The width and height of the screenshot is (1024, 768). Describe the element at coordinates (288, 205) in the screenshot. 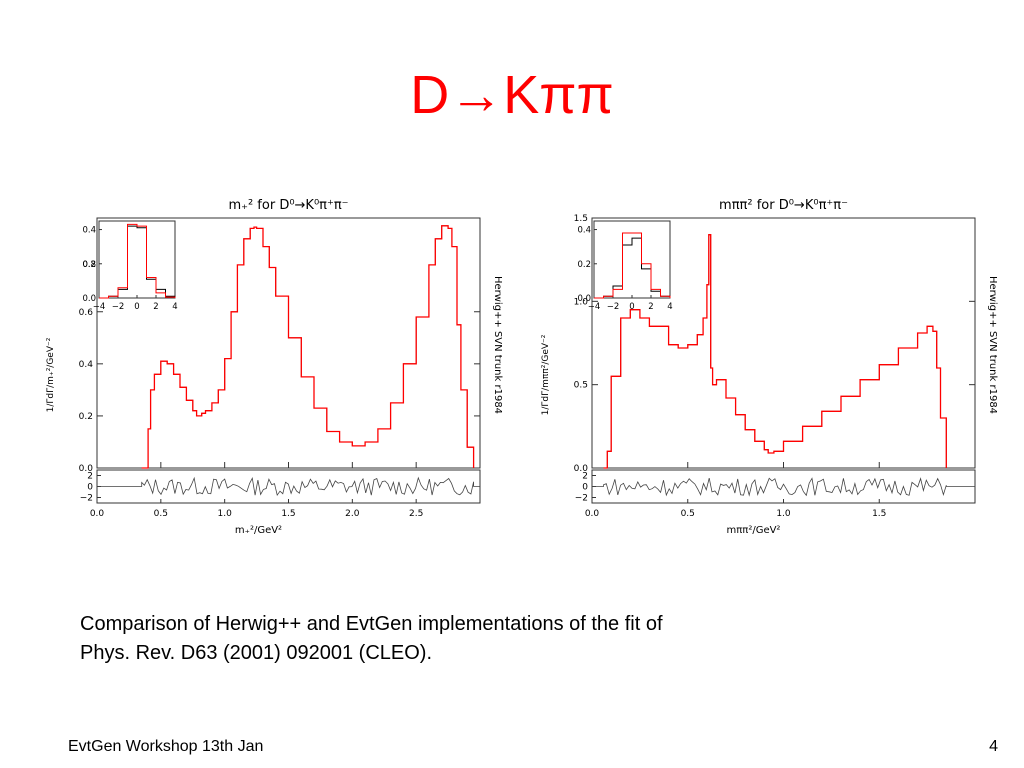

I see `chart-title: m₊² for D⁰→K⁰π⁺π⁻` at that location.